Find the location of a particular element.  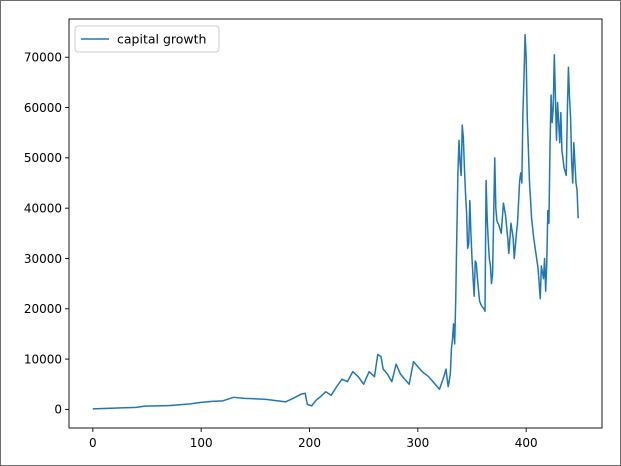

legend: capital growth is located at coordinates (147, 39).